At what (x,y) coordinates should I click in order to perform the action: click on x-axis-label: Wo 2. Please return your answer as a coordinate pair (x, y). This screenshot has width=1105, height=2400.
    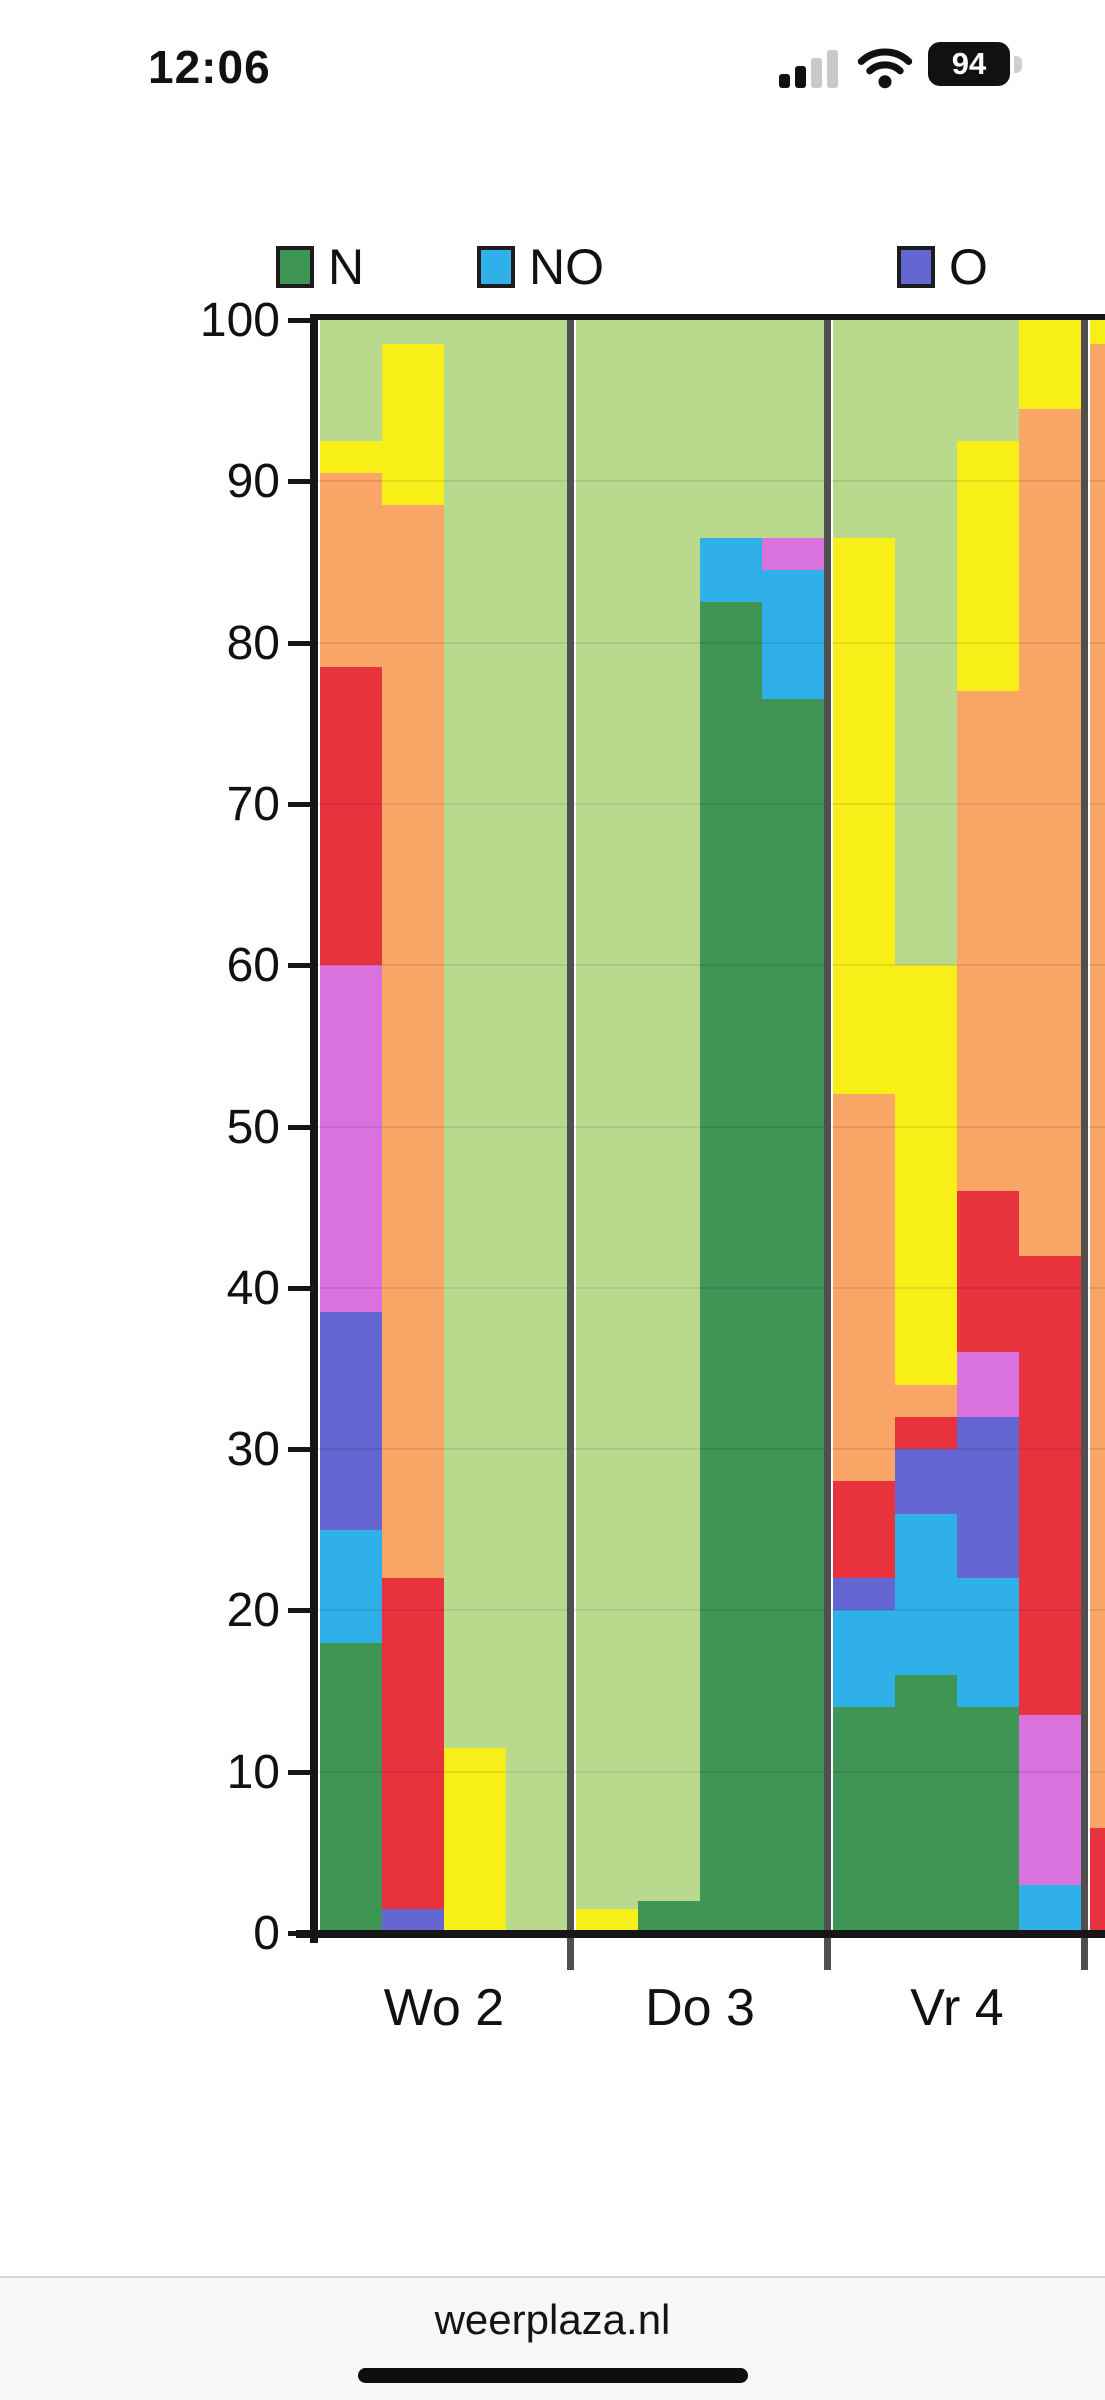
    Looking at the image, I should click on (444, 2008).